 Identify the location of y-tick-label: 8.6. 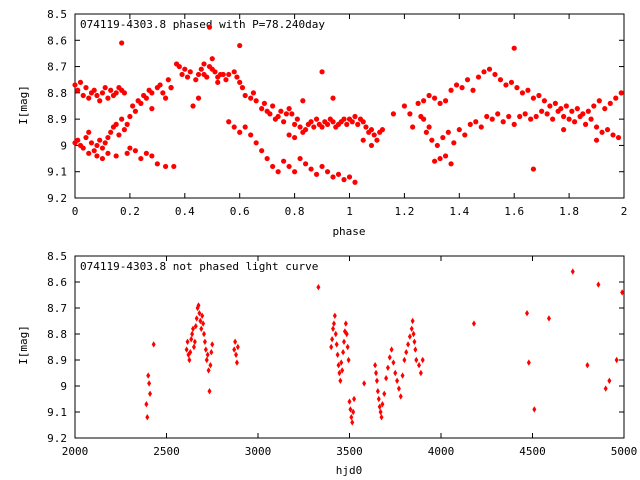
(57, 40).